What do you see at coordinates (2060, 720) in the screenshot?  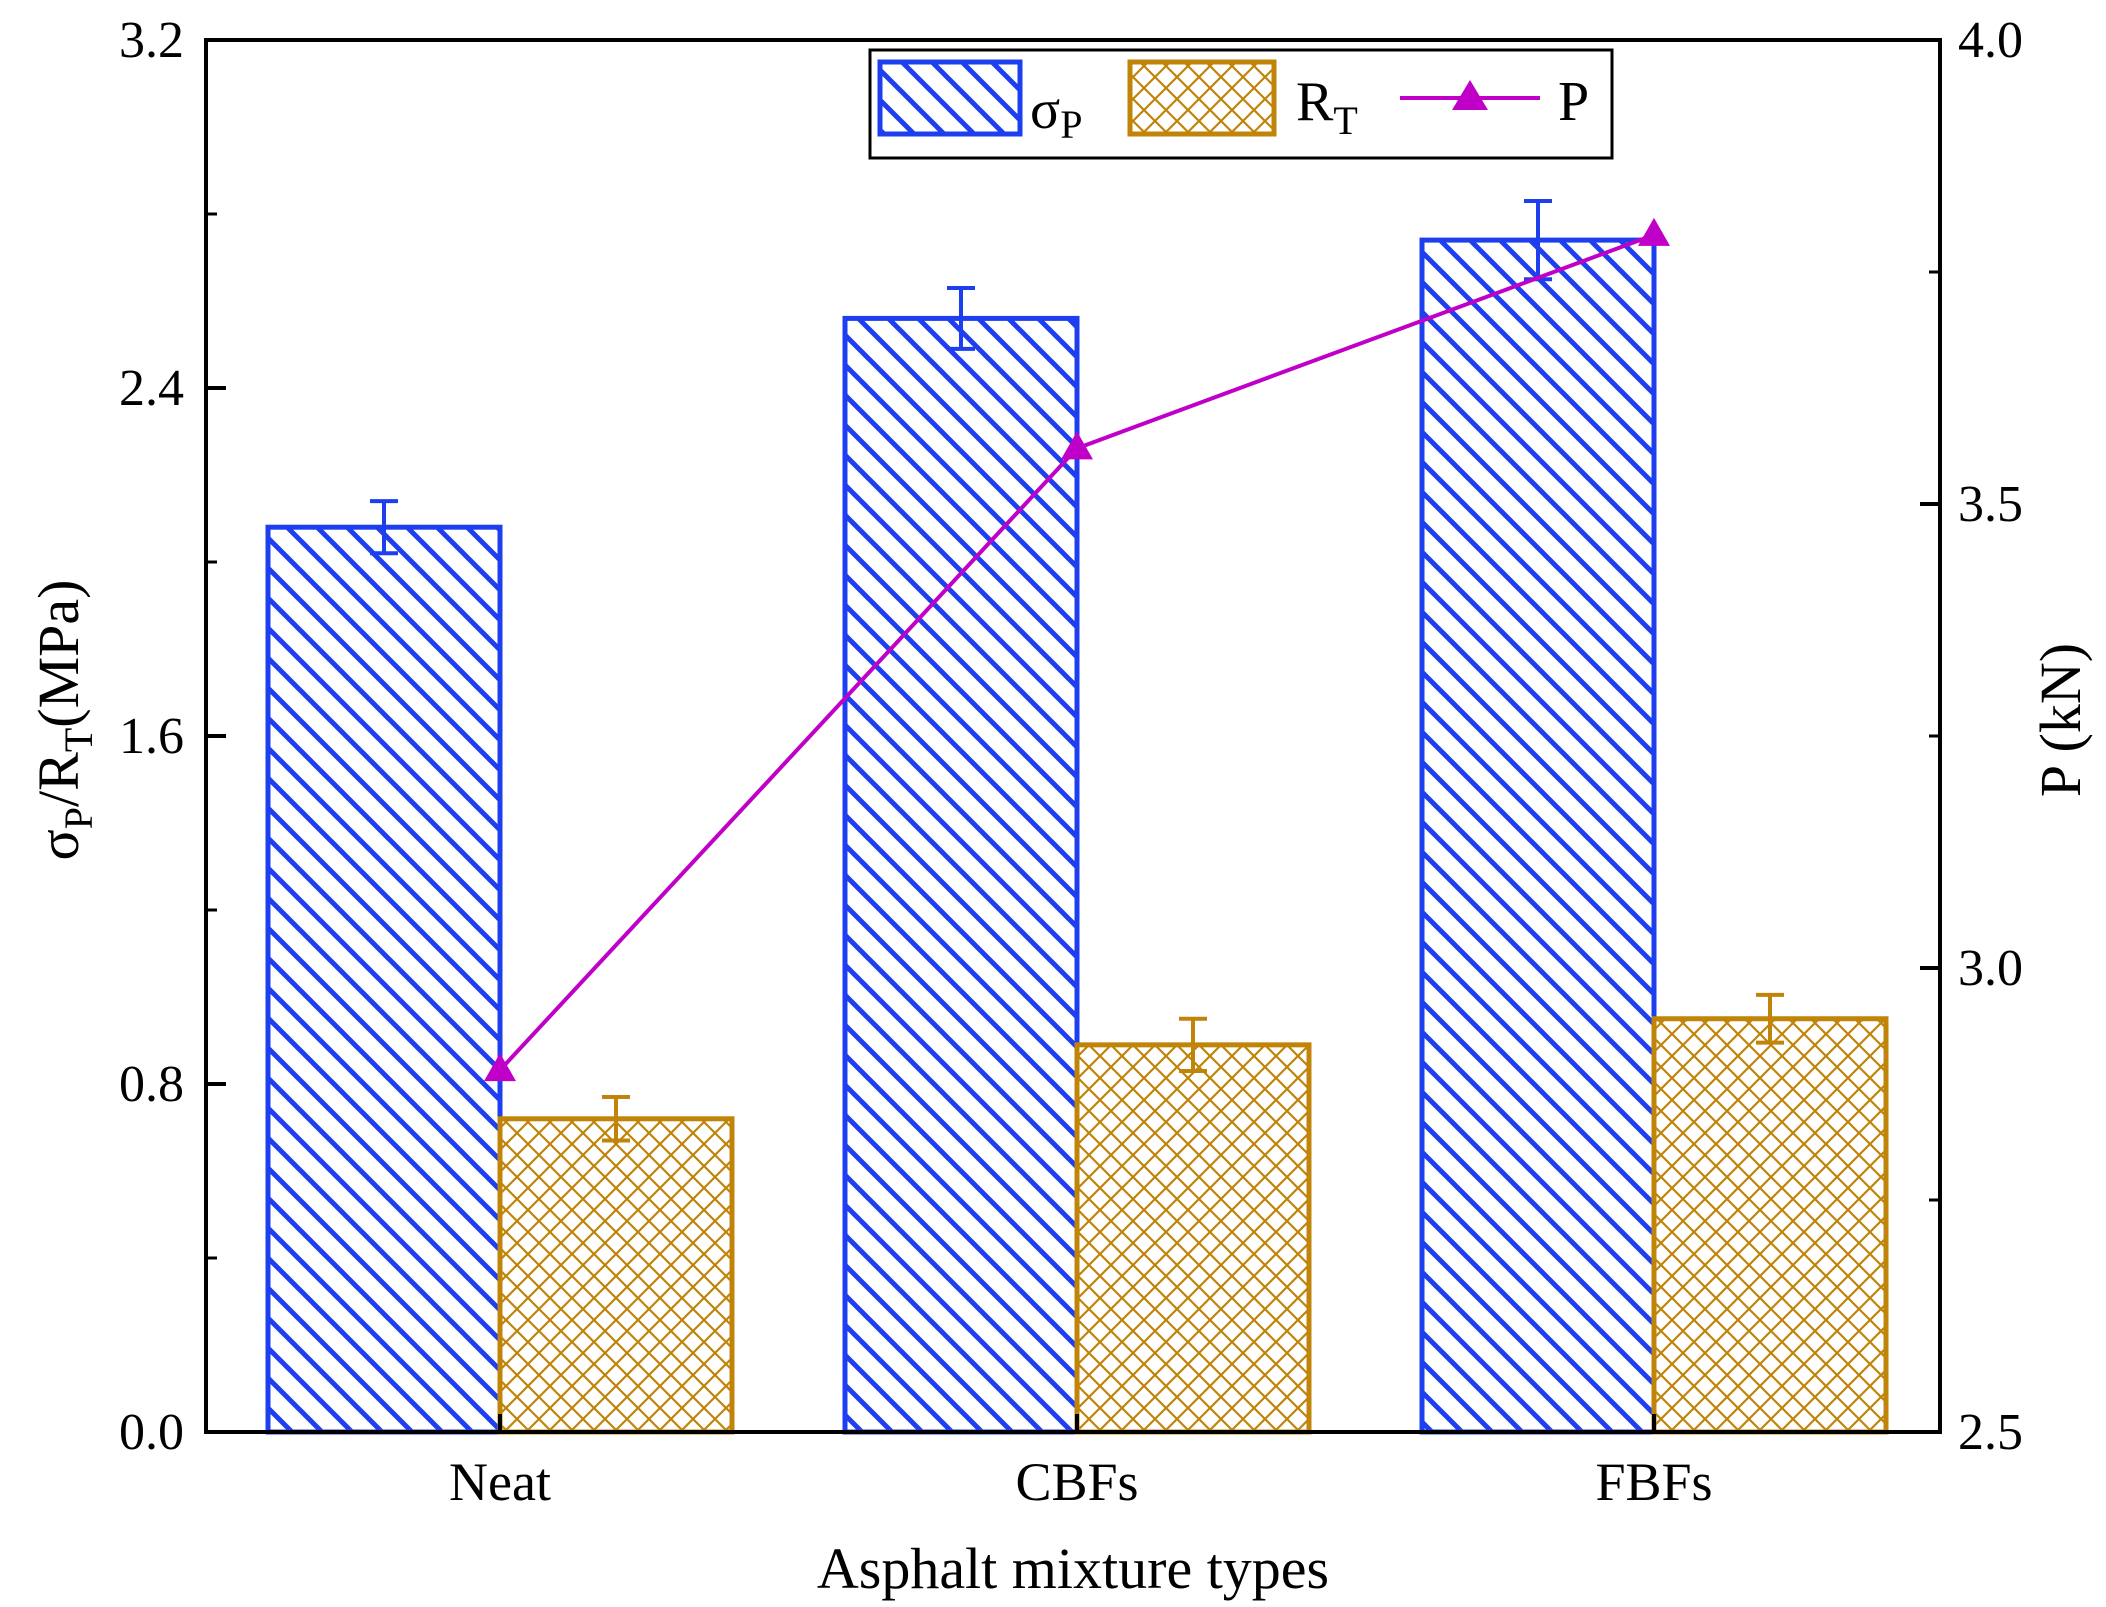 I see `right-axis-title: P (kN)` at bounding box center [2060, 720].